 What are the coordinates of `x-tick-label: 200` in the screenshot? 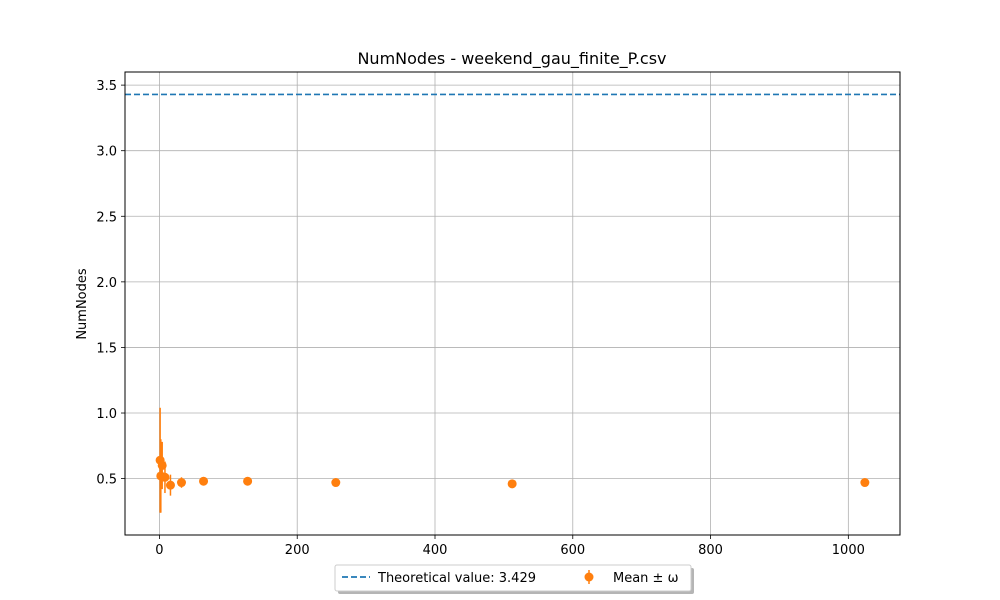 It's located at (297, 550).